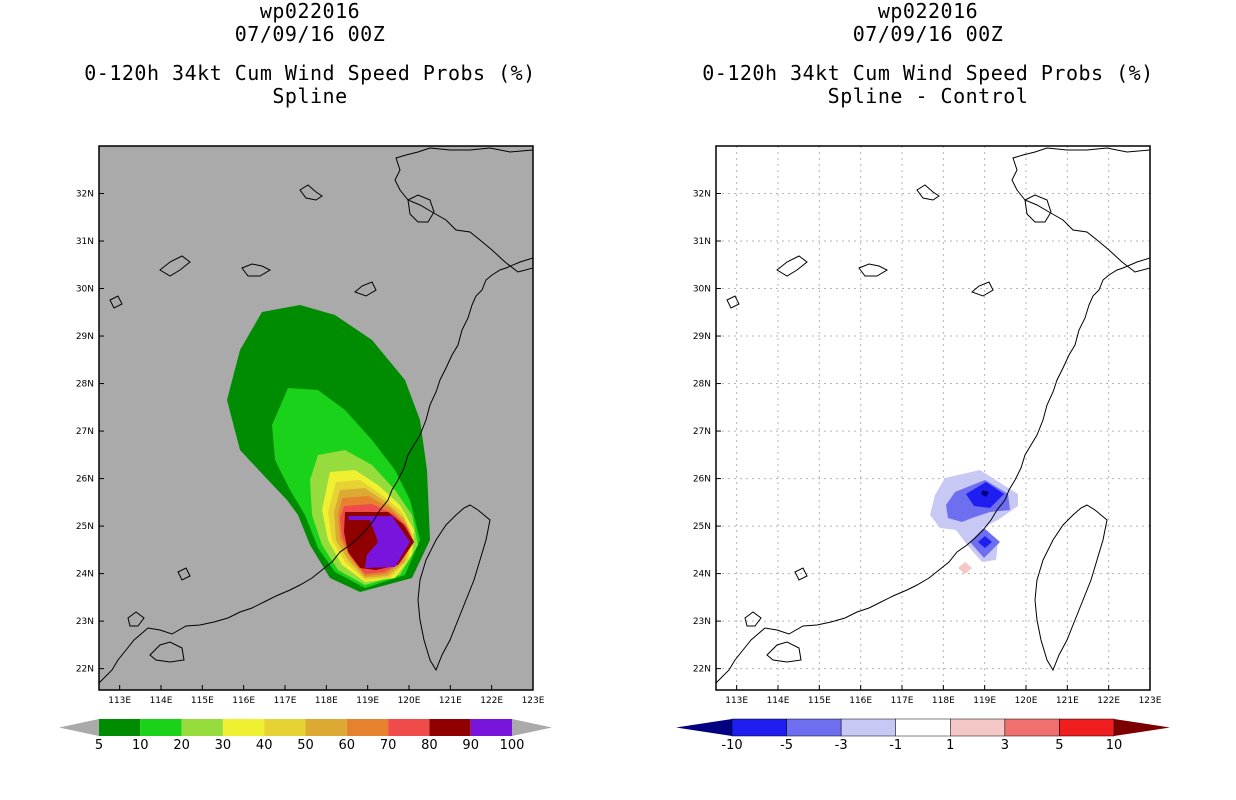 The width and height of the screenshot is (1236, 800). I want to click on colorbar-label: 20, so click(181, 745).